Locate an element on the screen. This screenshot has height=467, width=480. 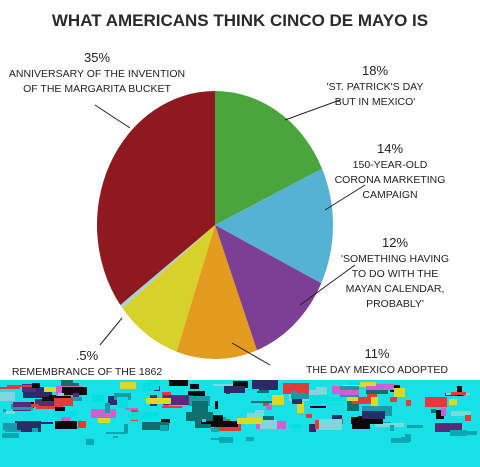
slice-percent-label-5: .5% is located at coordinates (87, 355).